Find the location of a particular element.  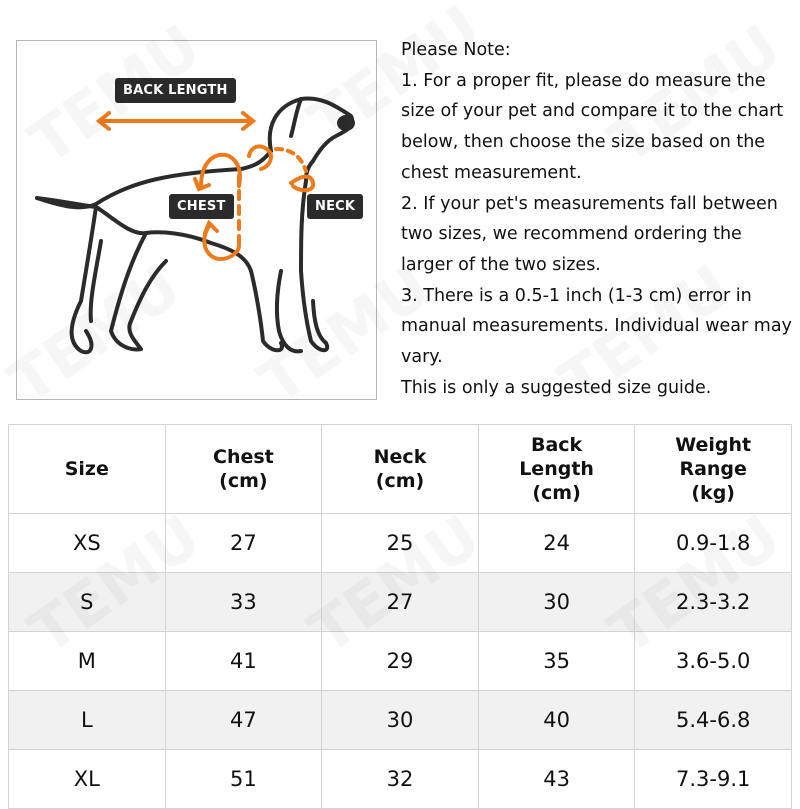

cell-size: XL is located at coordinates (87, 779).